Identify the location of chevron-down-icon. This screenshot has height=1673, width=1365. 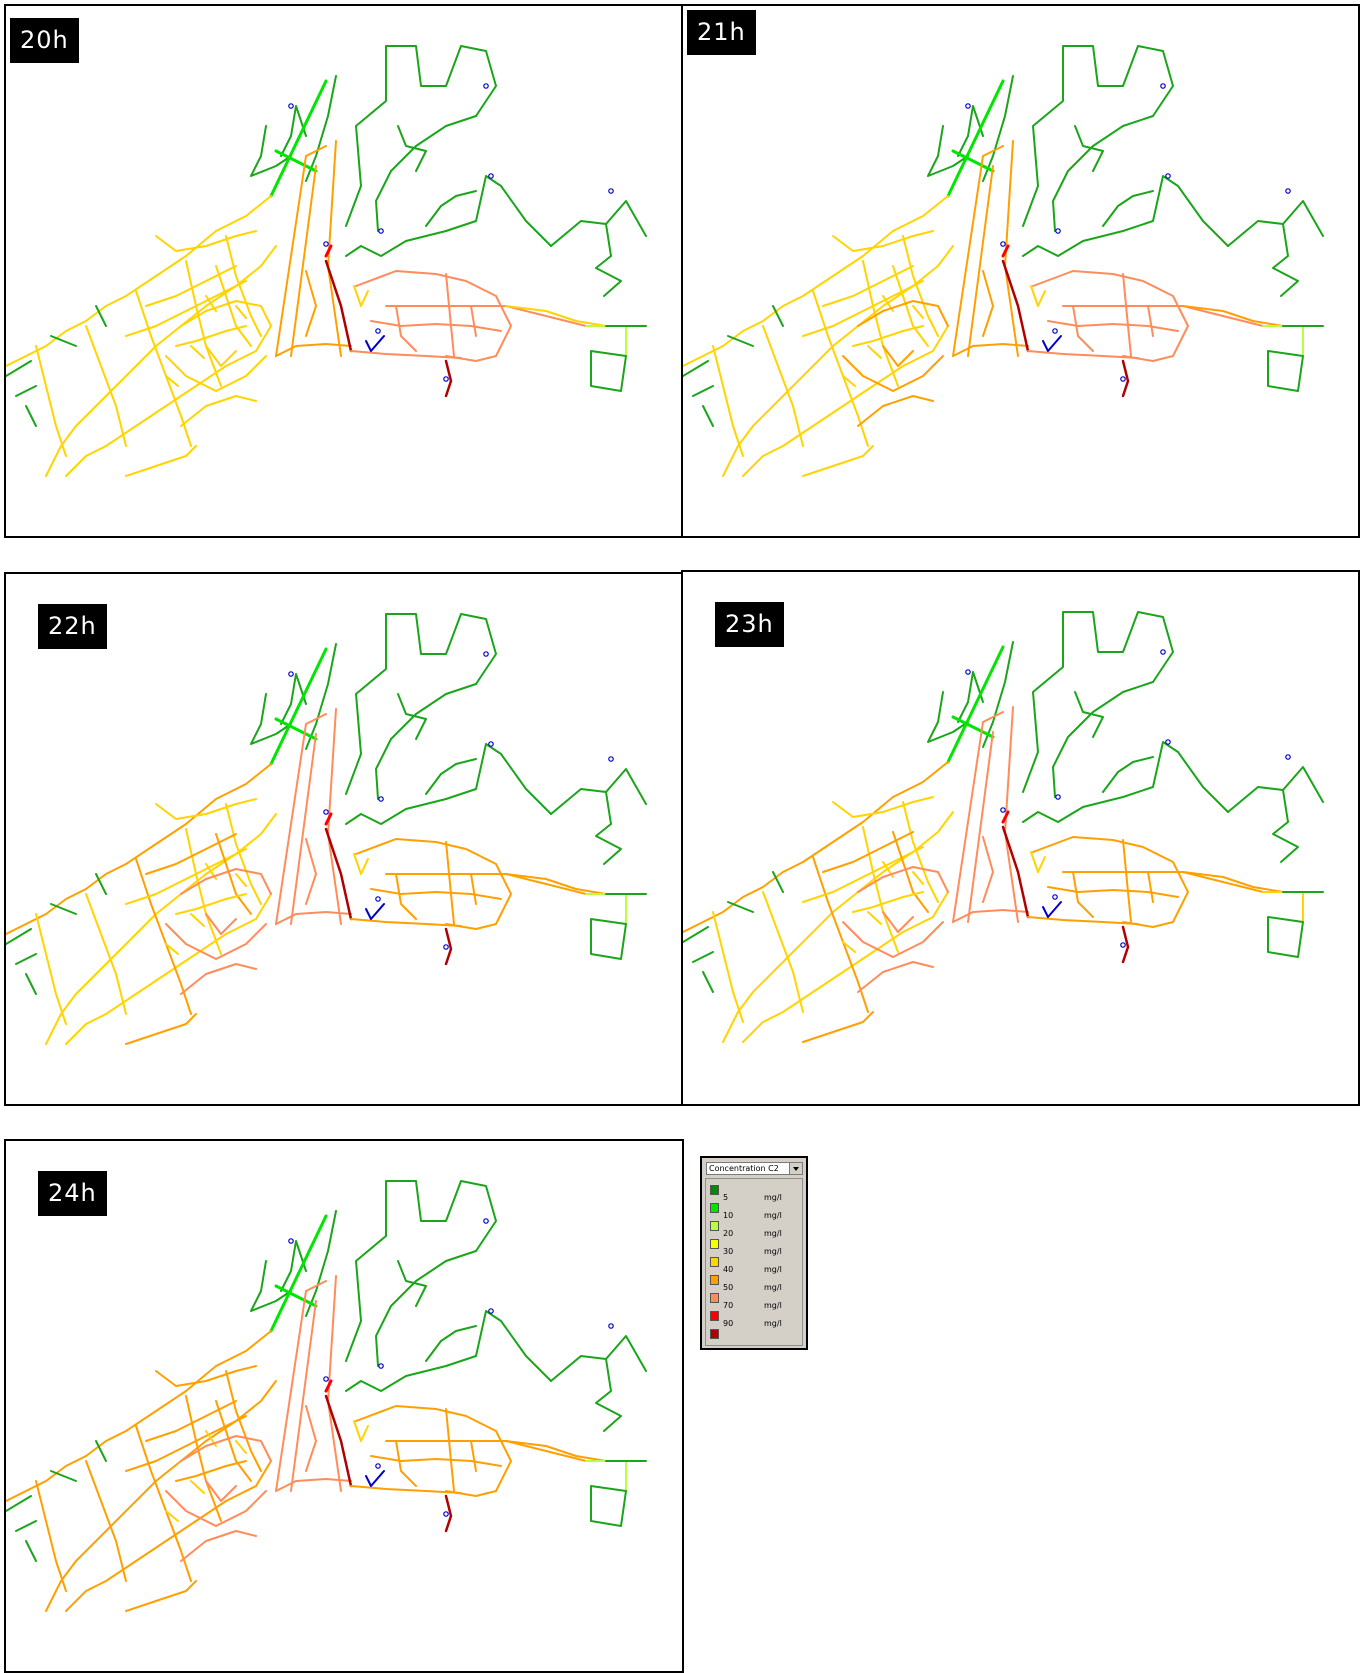
(795, 1168).